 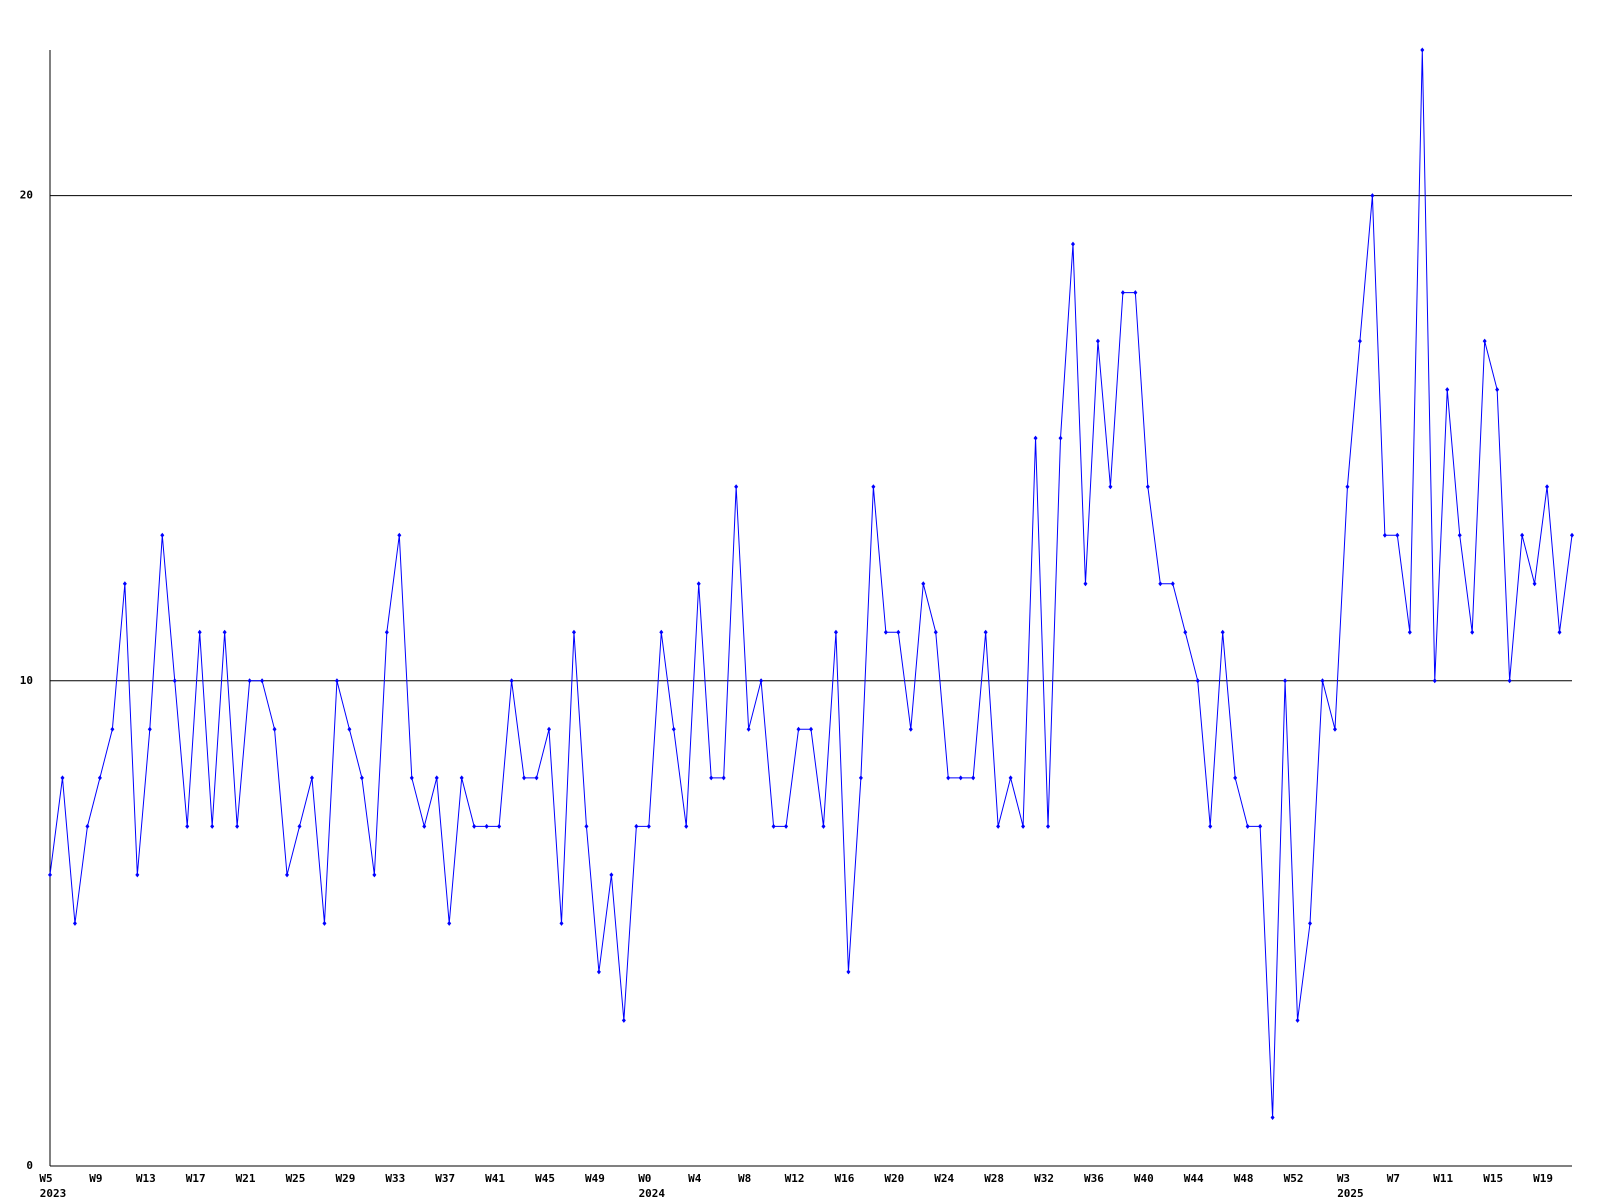 What do you see at coordinates (595, 1178) in the screenshot?
I see `x-tick-label: W49` at bounding box center [595, 1178].